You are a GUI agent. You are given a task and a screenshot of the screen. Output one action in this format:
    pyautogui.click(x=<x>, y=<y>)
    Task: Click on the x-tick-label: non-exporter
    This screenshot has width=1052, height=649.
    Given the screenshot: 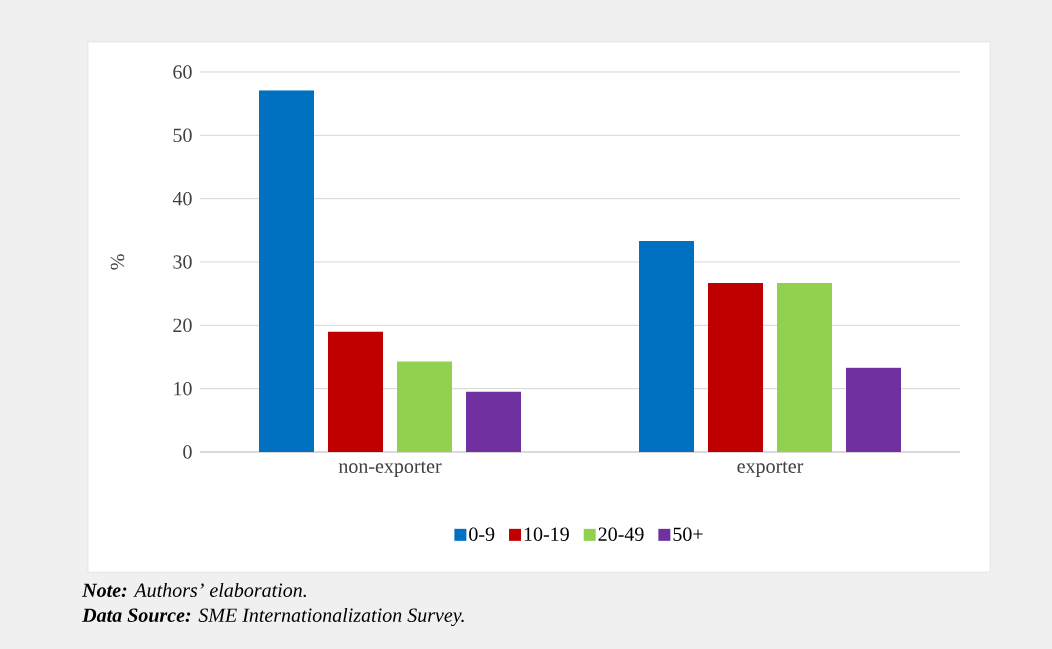 What is the action you would take?
    pyautogui.click(x=390, y=469)
    